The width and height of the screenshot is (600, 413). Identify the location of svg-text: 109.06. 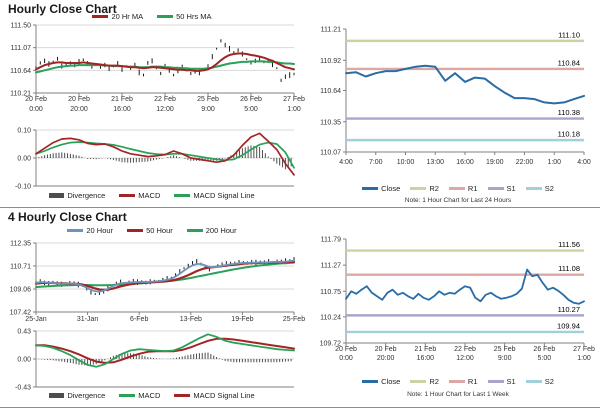
(21, 290).